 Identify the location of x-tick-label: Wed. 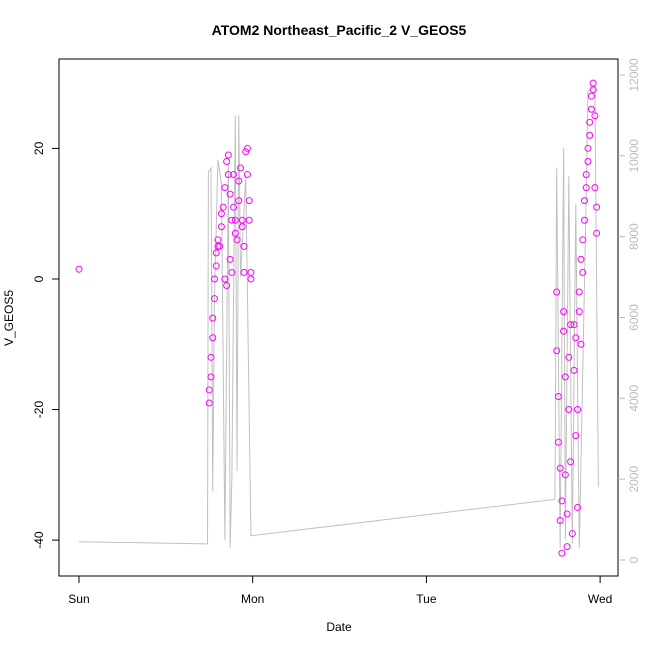
(600, 599).